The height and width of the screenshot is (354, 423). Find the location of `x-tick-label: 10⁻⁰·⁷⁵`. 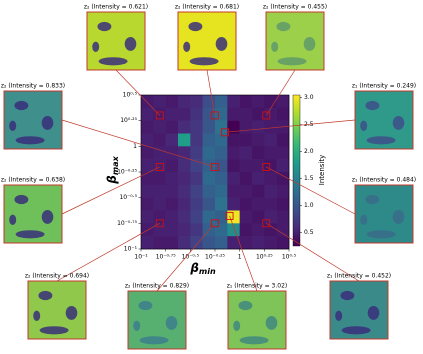

x-tick-label: 10⁻⁰·⁷⁵ is located at coordinates (166, 257).